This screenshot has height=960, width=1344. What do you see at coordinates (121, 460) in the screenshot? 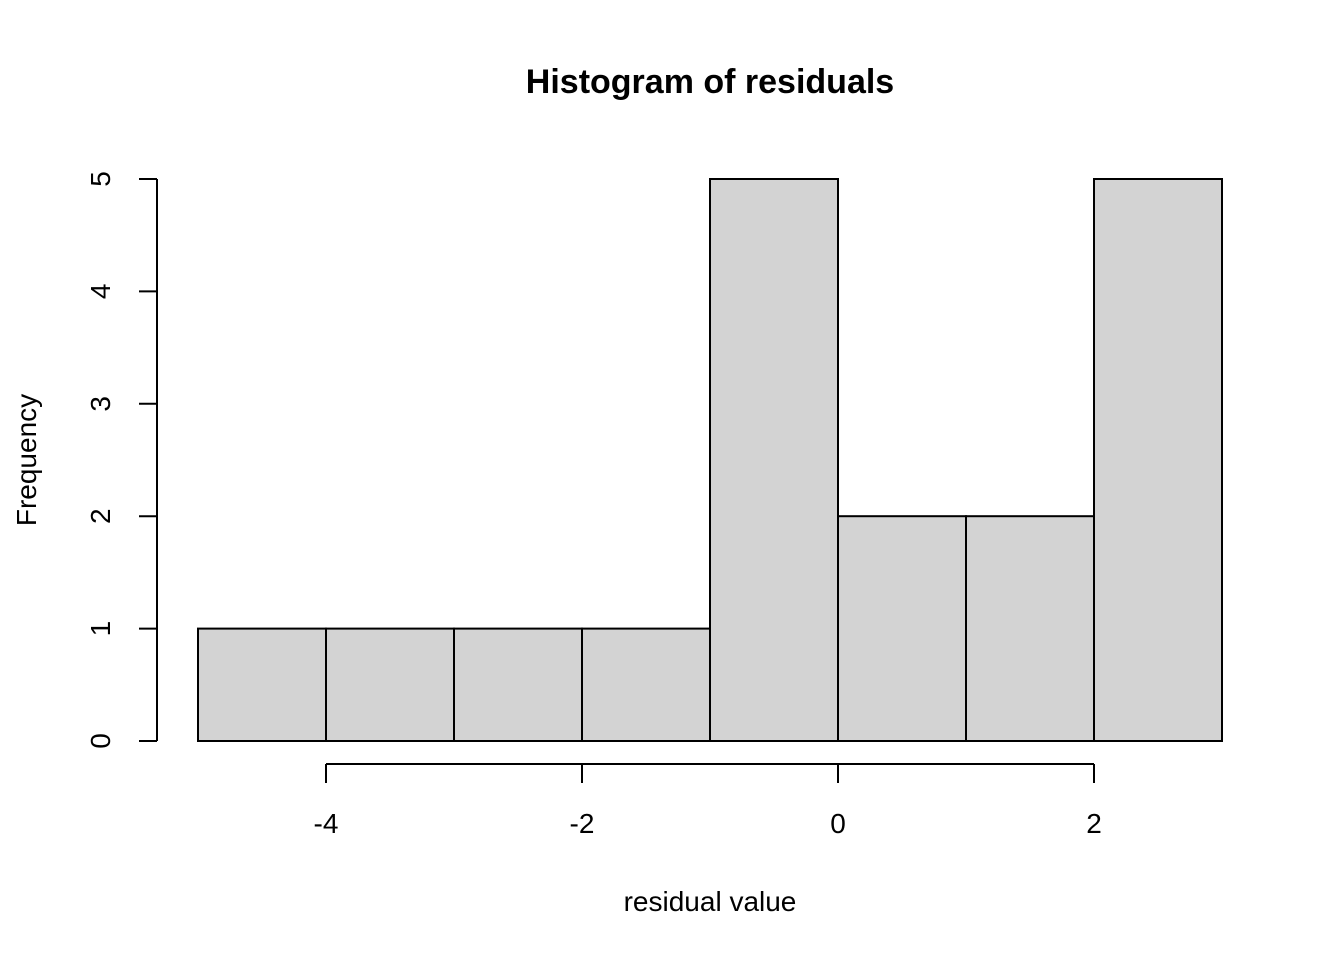
I see `y-axis: 0 1 2 3 4 5` at bounding box center [121, 460].